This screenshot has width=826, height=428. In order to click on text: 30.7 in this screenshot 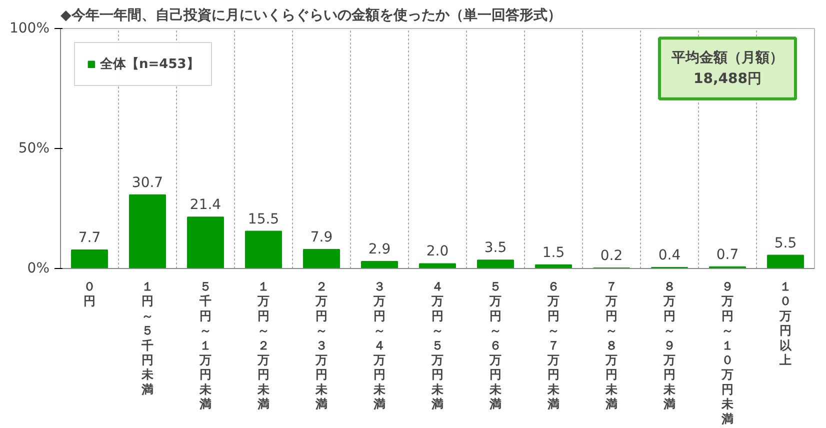, I will do `click(148, 182)`.